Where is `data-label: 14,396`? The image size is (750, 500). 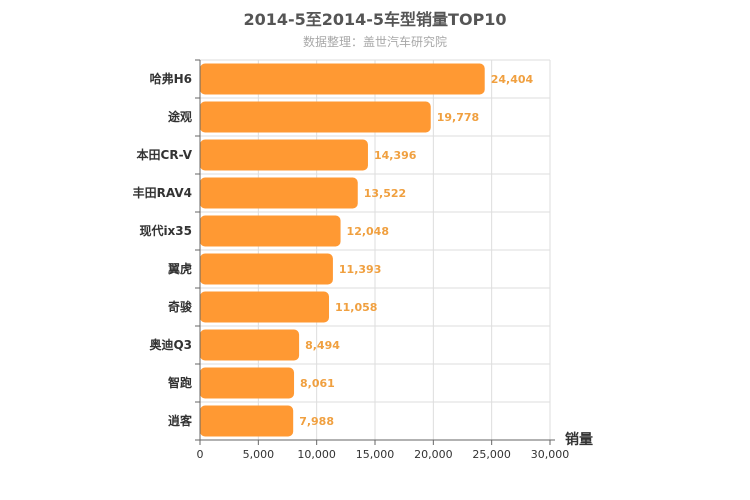
data-label: 14,396 is located at coordinates (395, 155).